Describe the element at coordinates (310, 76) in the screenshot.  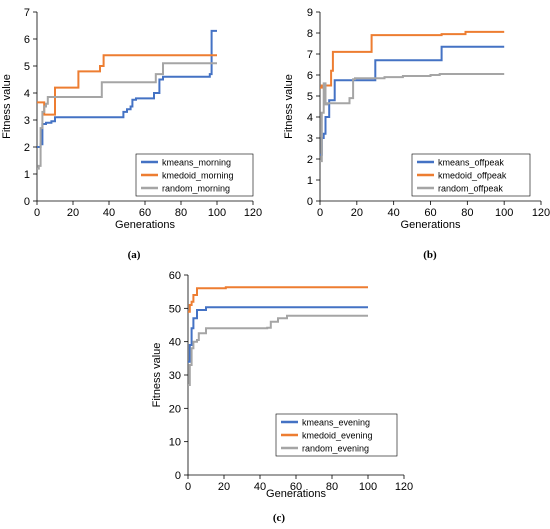
I see `chart-b-y-tick-label: 6` at that location.